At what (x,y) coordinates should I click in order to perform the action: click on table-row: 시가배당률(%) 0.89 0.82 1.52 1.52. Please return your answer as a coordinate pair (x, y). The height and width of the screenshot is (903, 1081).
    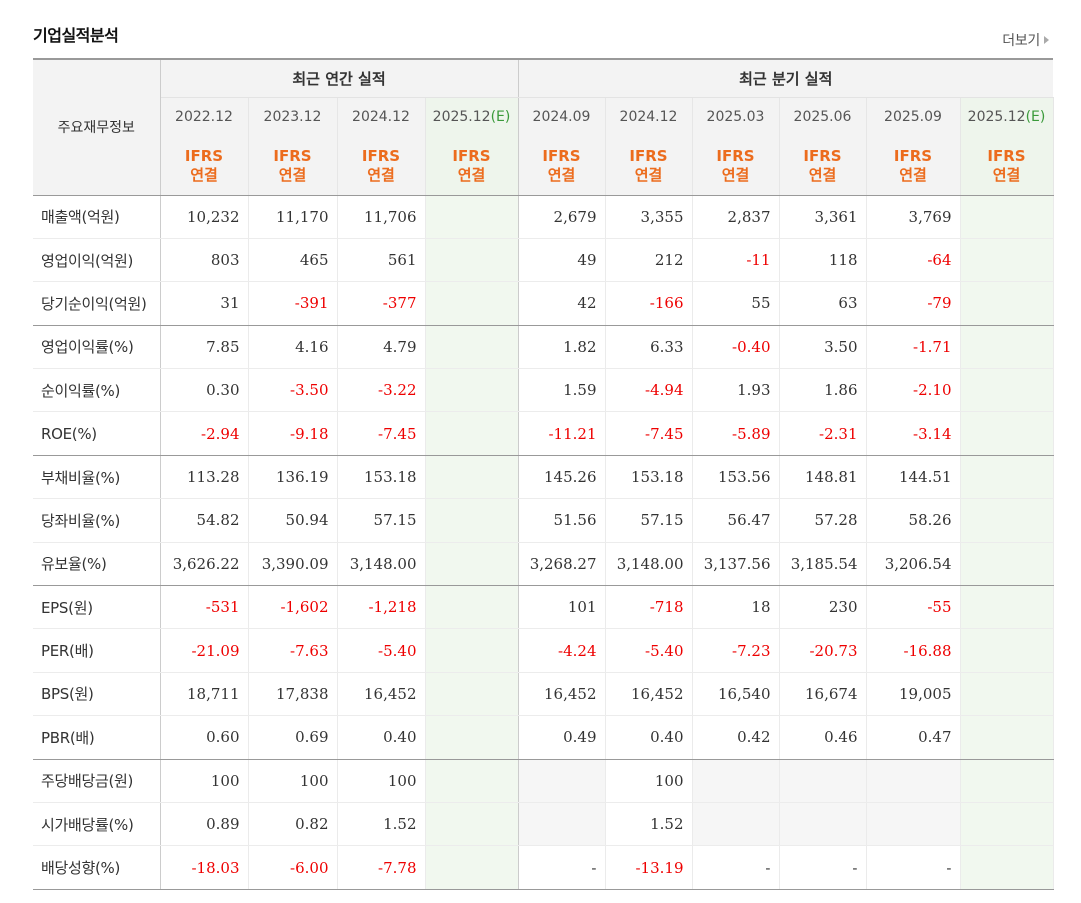
    Looking at the image, I should click on (543, 824).